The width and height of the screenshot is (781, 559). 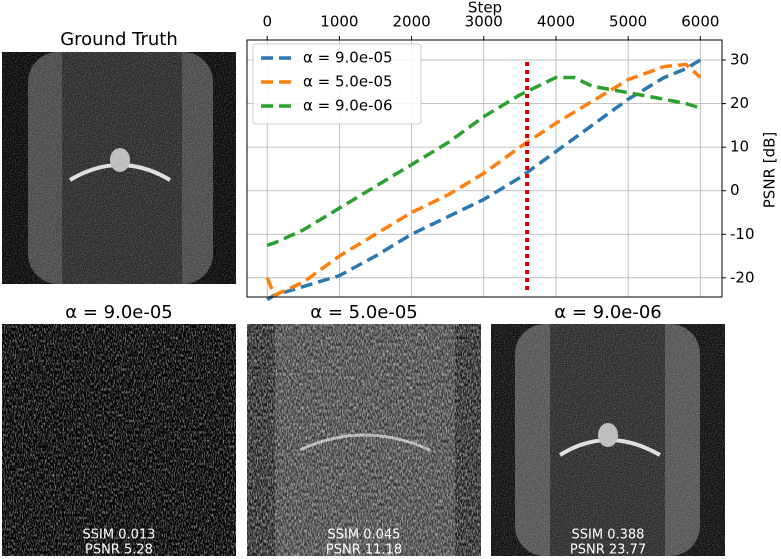 I want to click on y-tick-label: 0, so click(x=735, y=190).